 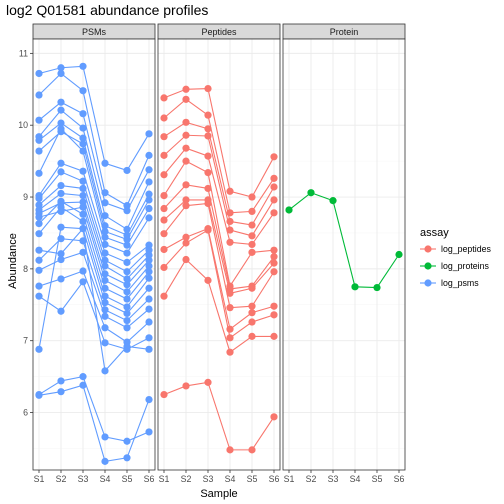 I want to click on legend-title: assay, so click(x=434, y=233).